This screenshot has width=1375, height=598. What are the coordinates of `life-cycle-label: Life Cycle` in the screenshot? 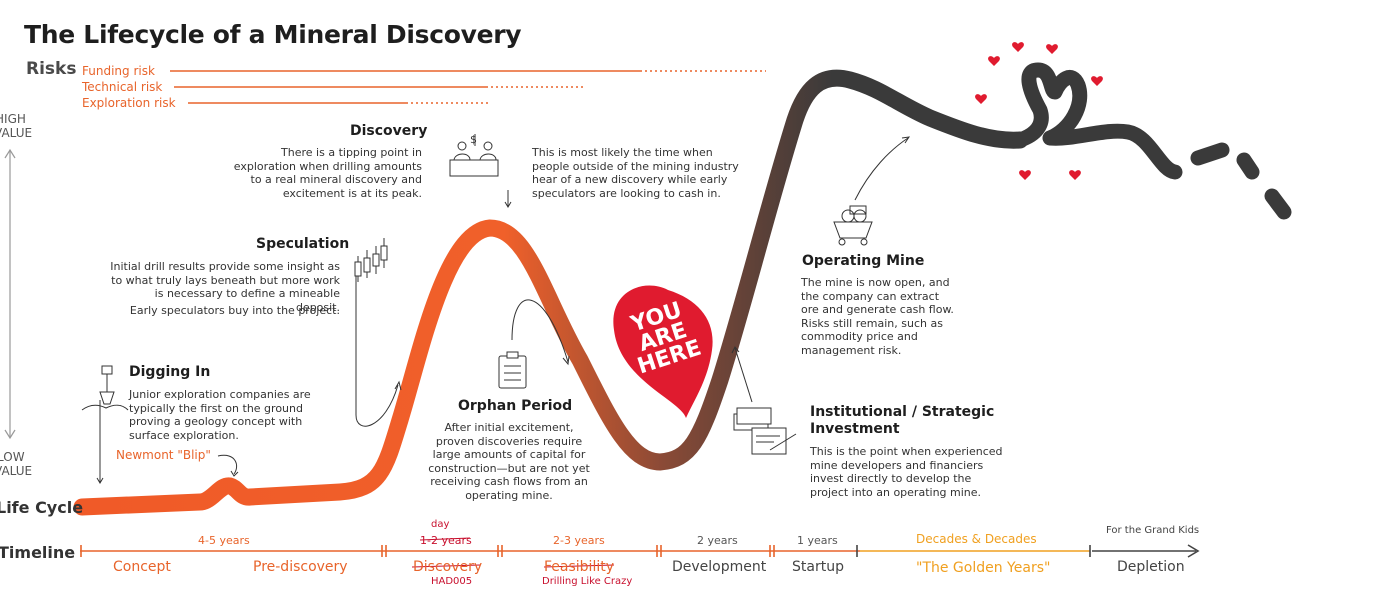 It's located at (42, 507).